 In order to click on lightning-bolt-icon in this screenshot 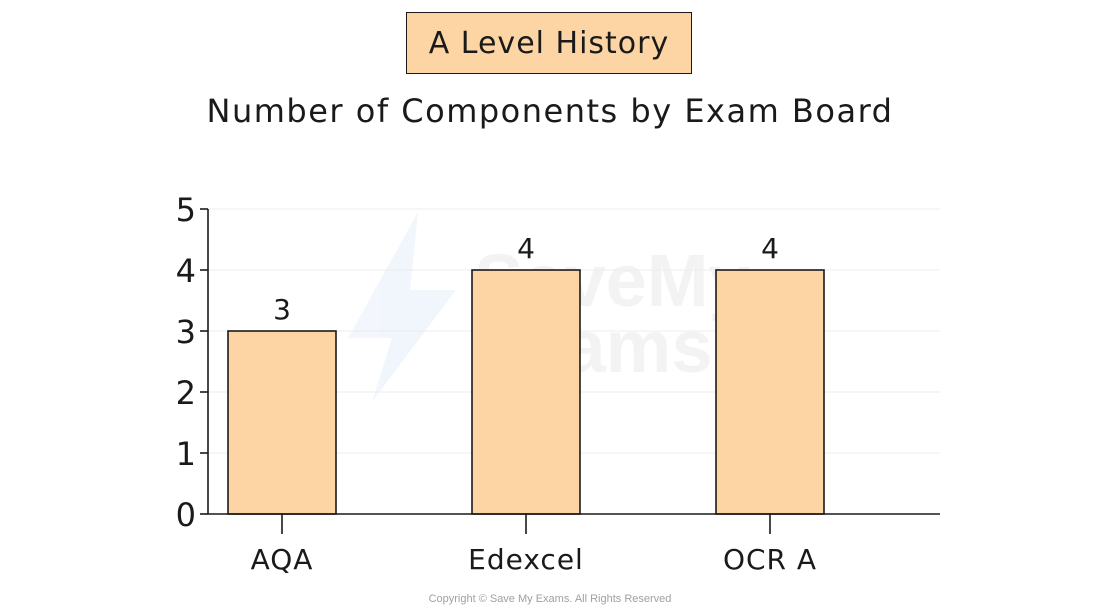, I will do `click(402, 307)`.